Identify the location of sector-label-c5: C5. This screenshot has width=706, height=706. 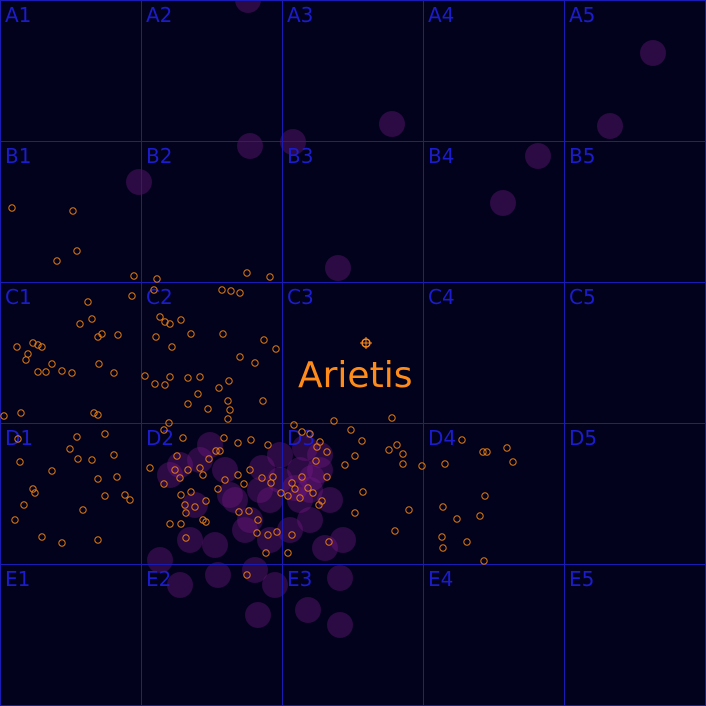
(582, 297).